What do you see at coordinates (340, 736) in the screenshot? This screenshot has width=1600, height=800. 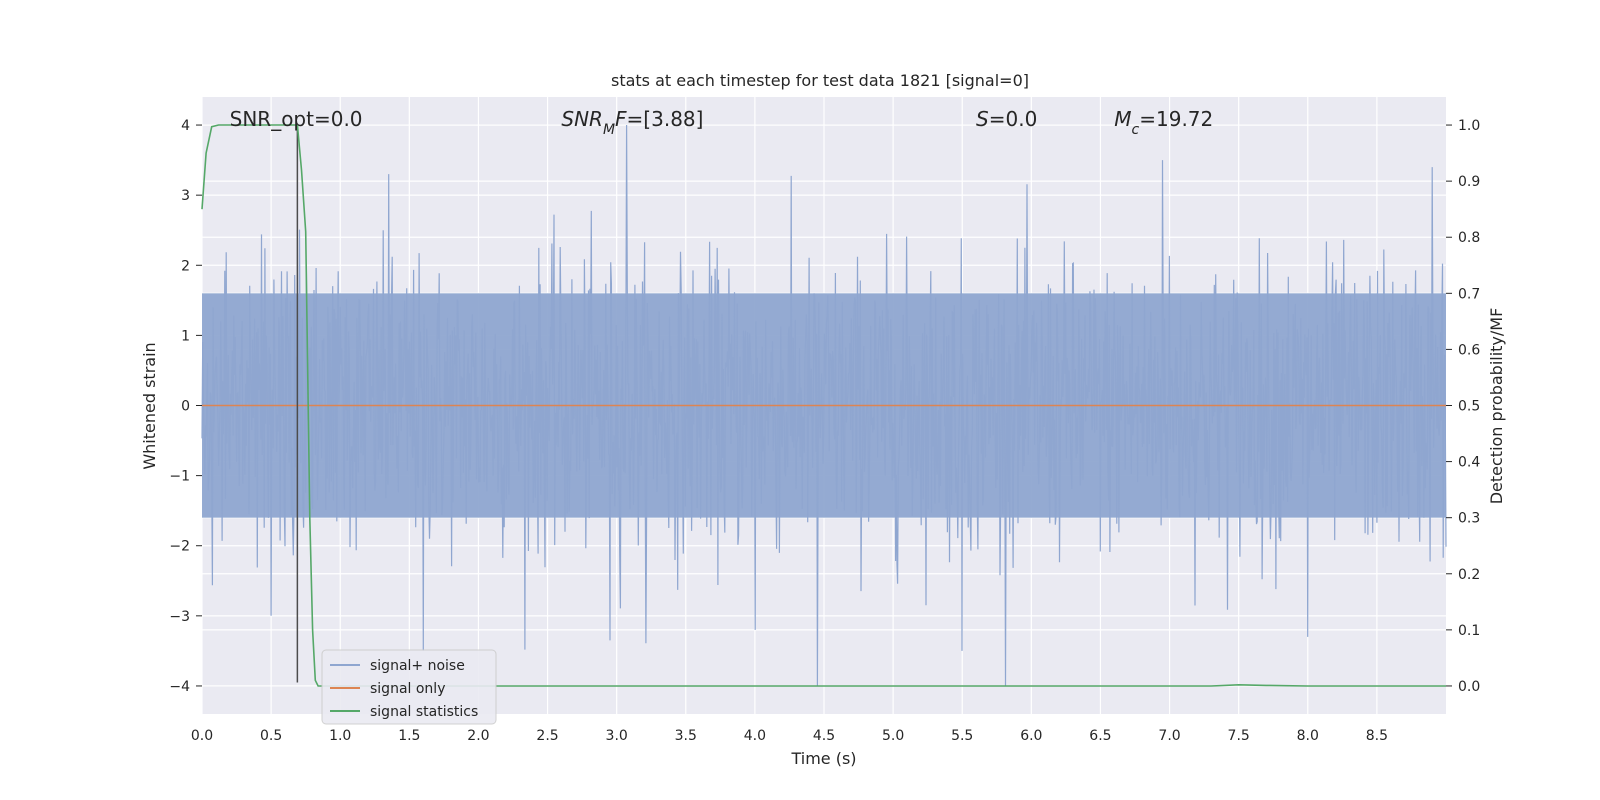 I see `x-tick-label: 1.0` at bounding box center [340, 736].